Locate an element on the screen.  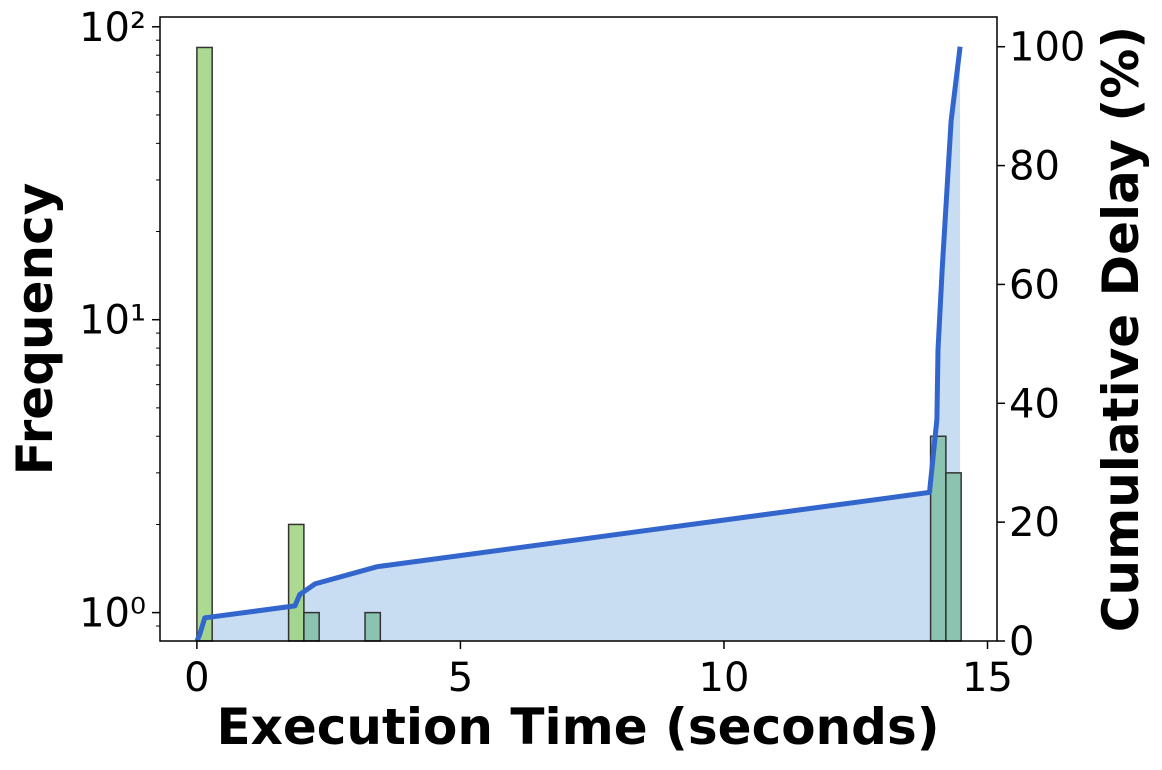
y-axis-label: Frequency is located at coordinates (35, 329).